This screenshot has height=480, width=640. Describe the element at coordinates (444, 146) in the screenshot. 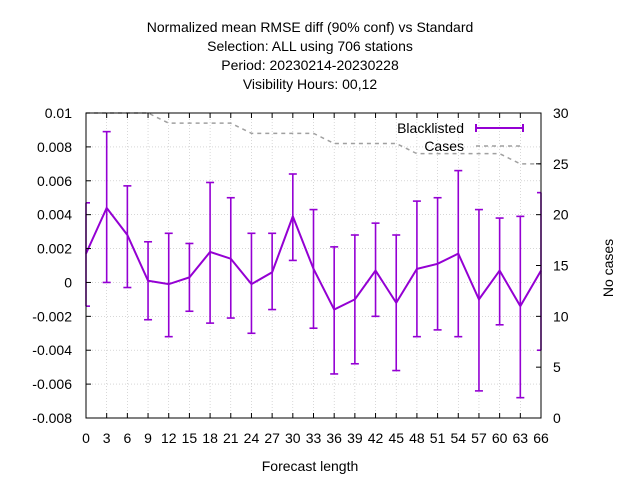

I see `legend-label-cases: Cases` at that location.